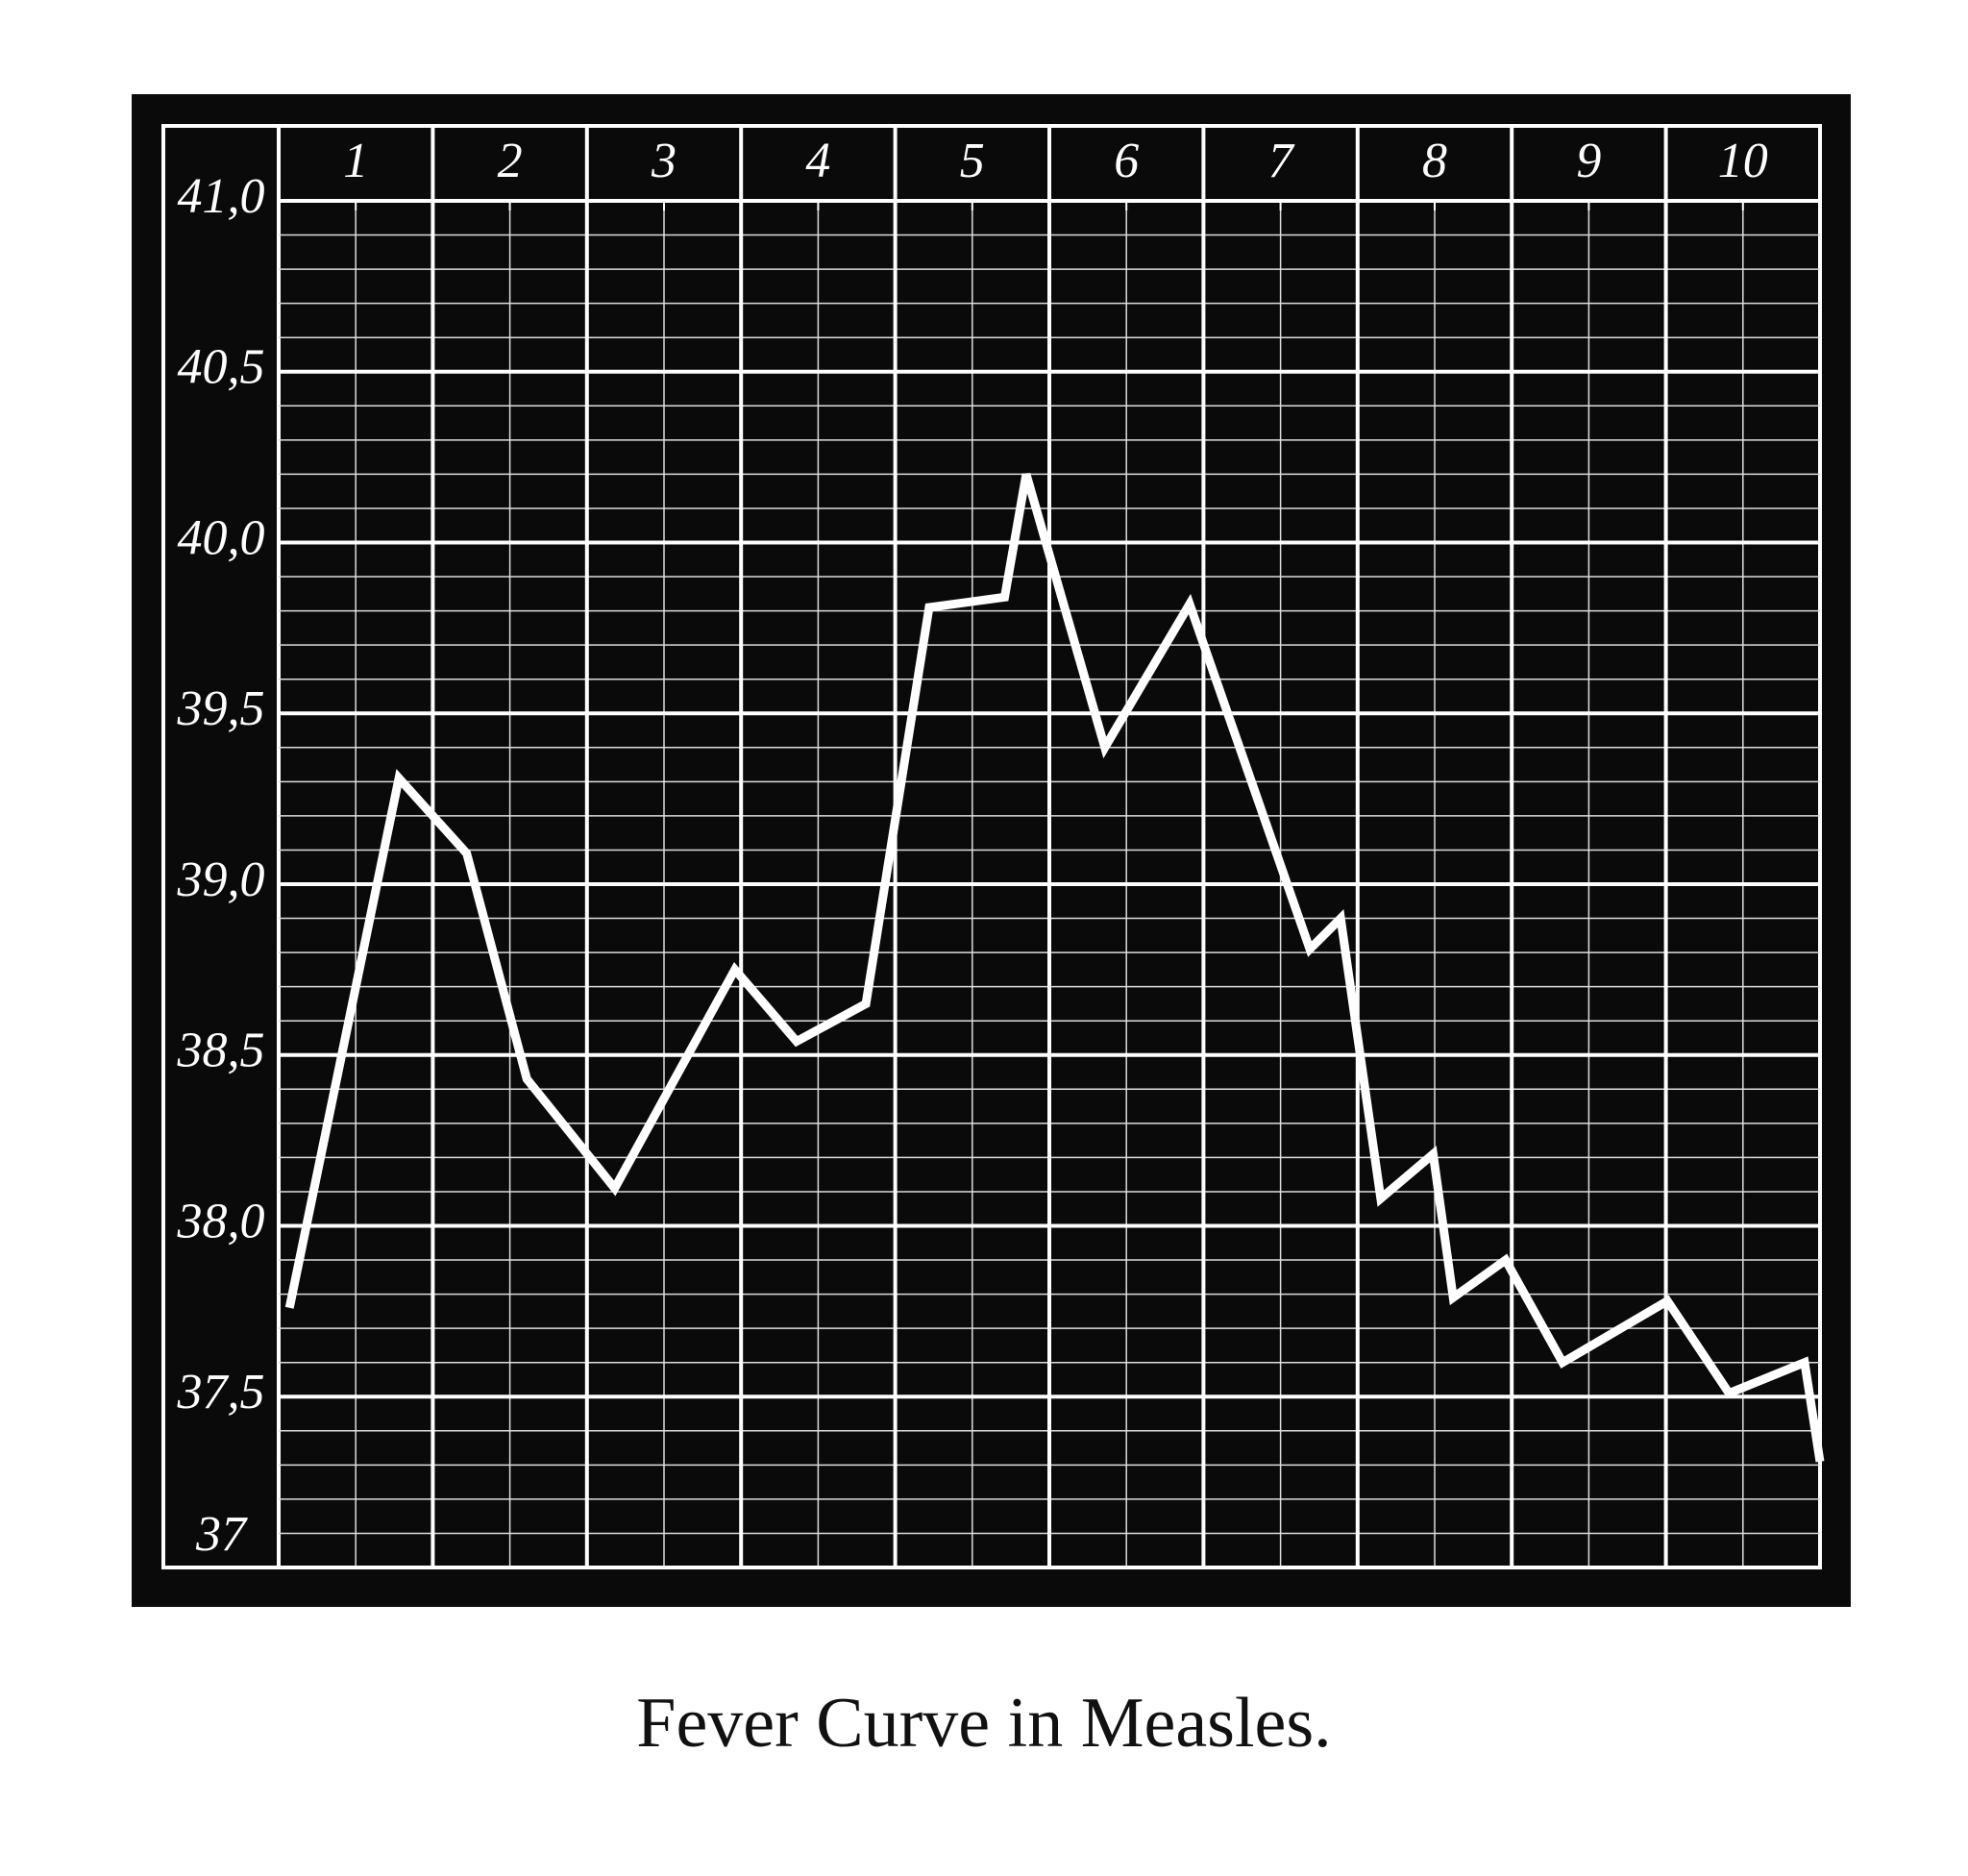 Image resolution: width=1968 pixels, height=1876 pixels. Describe the element at coordinates (222, 367) in the screenshot. I see `y-tick-label: 40,5` at that location.